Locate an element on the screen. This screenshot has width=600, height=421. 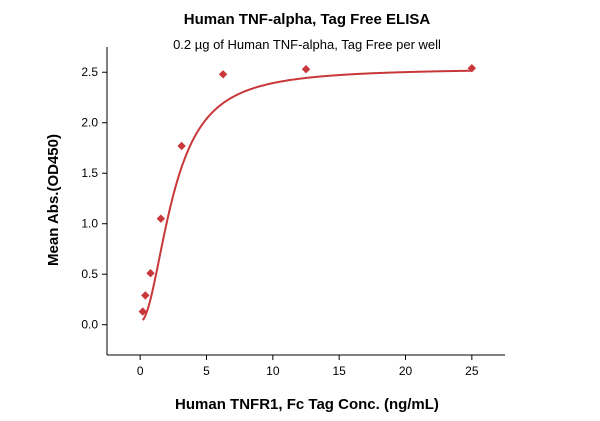
chart-title: Human TNF-alpha, Tag Free ELISA is located at coordinates (307, 19).